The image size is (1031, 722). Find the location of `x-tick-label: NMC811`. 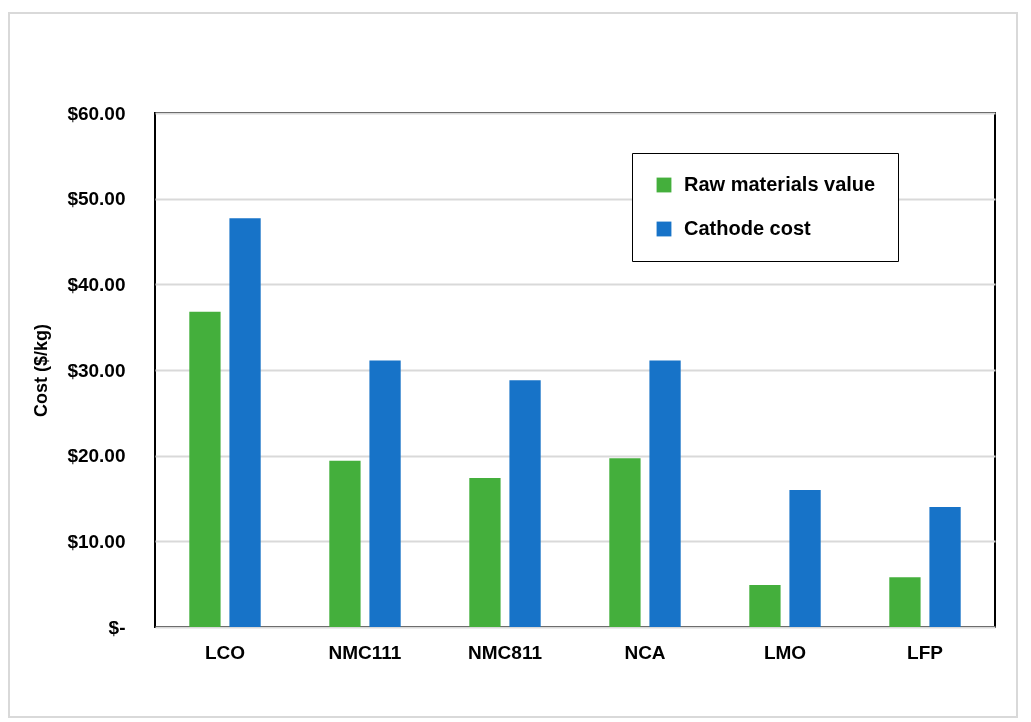

x-tick-label: NMC811 is located at coordinates (505, 652).